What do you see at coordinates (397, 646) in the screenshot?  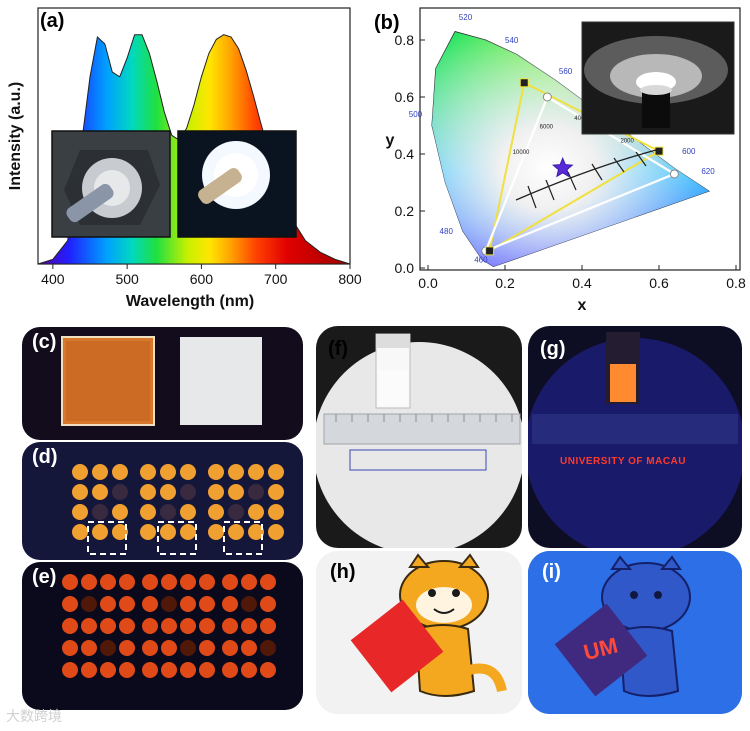 I see `red-film-sign` at bounding box center [397, 646].